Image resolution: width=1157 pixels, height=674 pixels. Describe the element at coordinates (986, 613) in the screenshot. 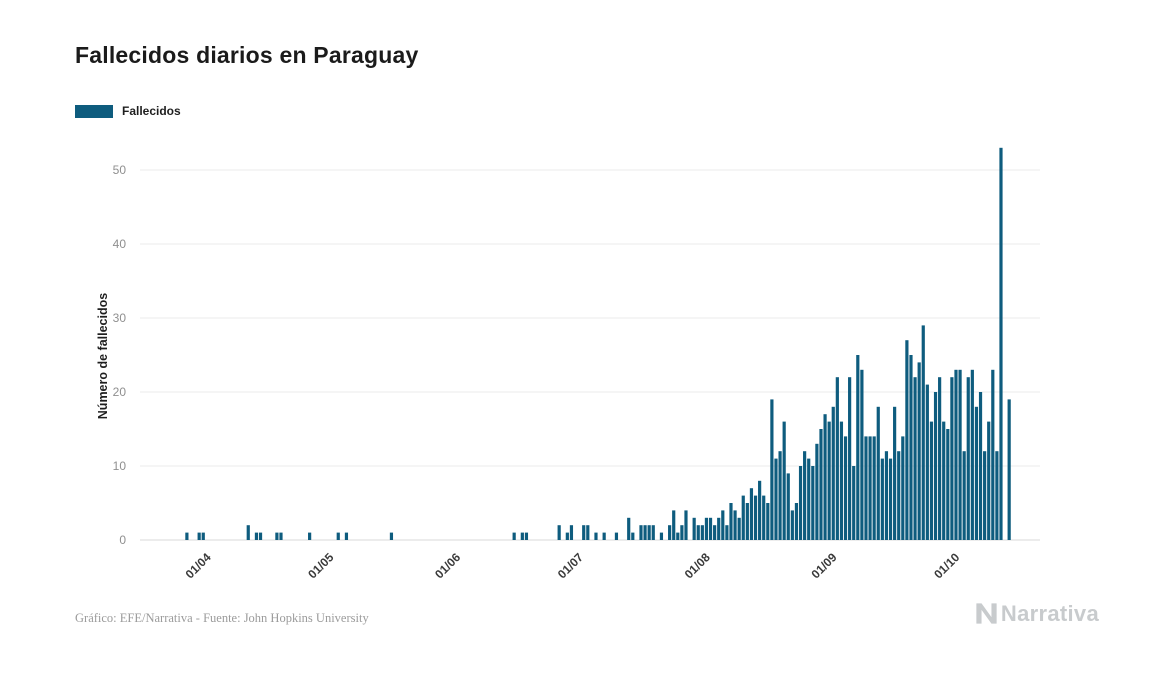

I see `narrativa-n-icon` at that location.